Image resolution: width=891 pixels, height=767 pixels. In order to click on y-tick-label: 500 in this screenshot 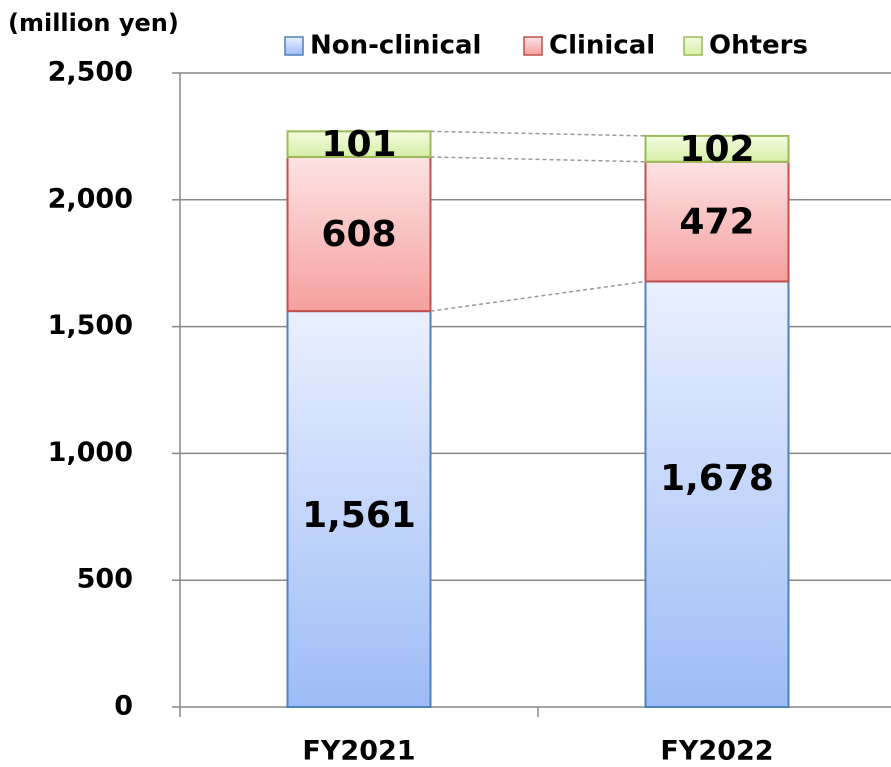, I will do `click(105, 579)`.